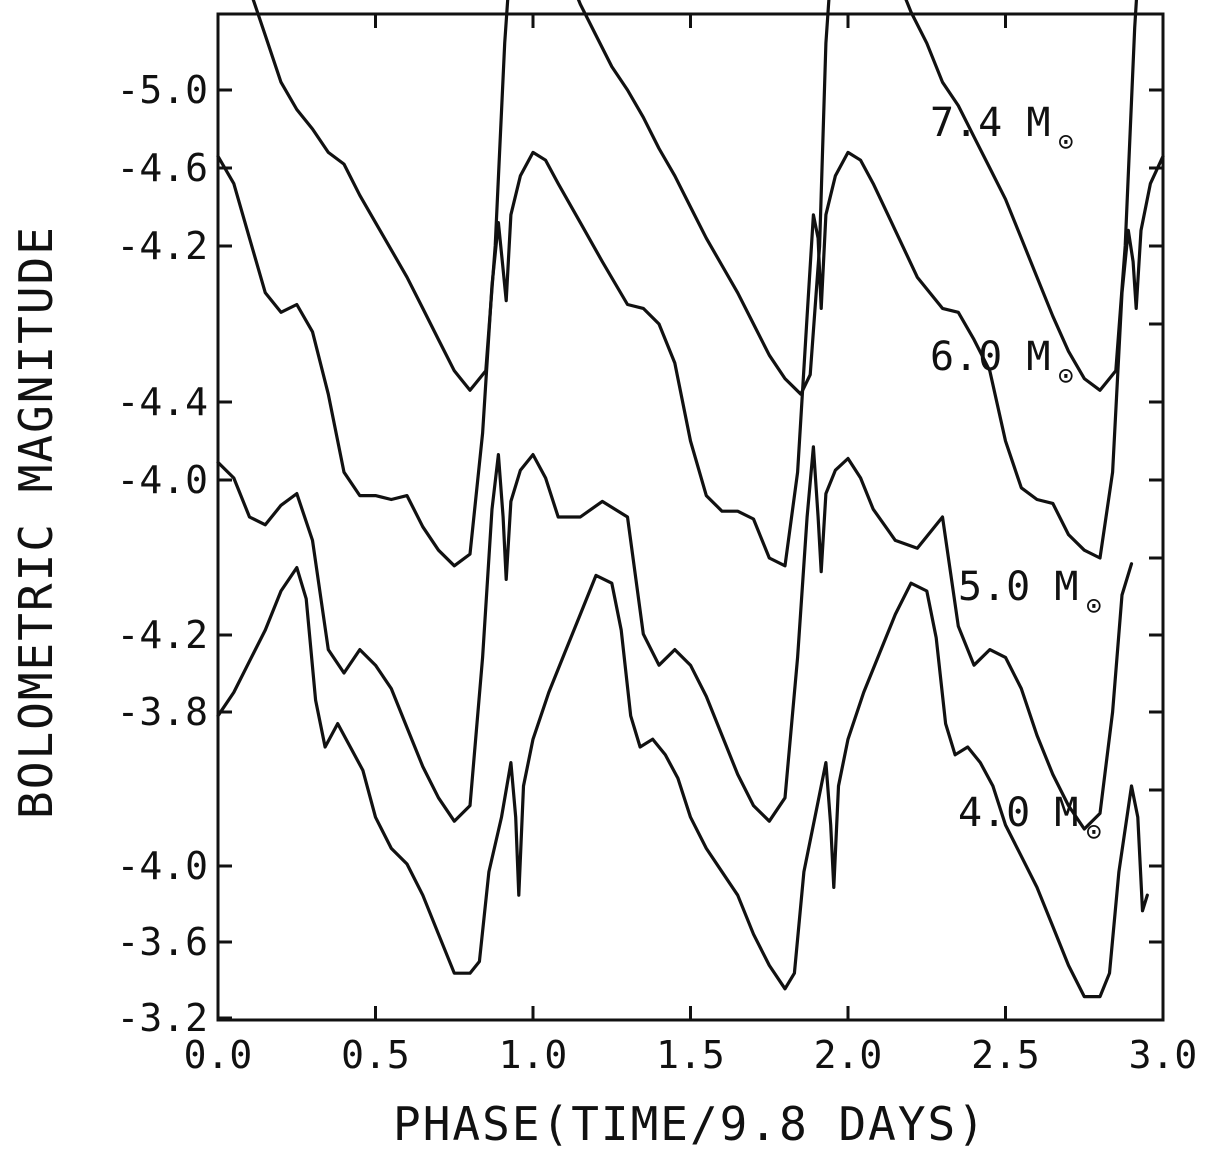 The height and width of the screenshot is (1157, 1205). Describe the element at coordinates (36, 522) in the screenshot. I see `y-axis-title: BOLOMETRIC MAGNITUDE` at that location.